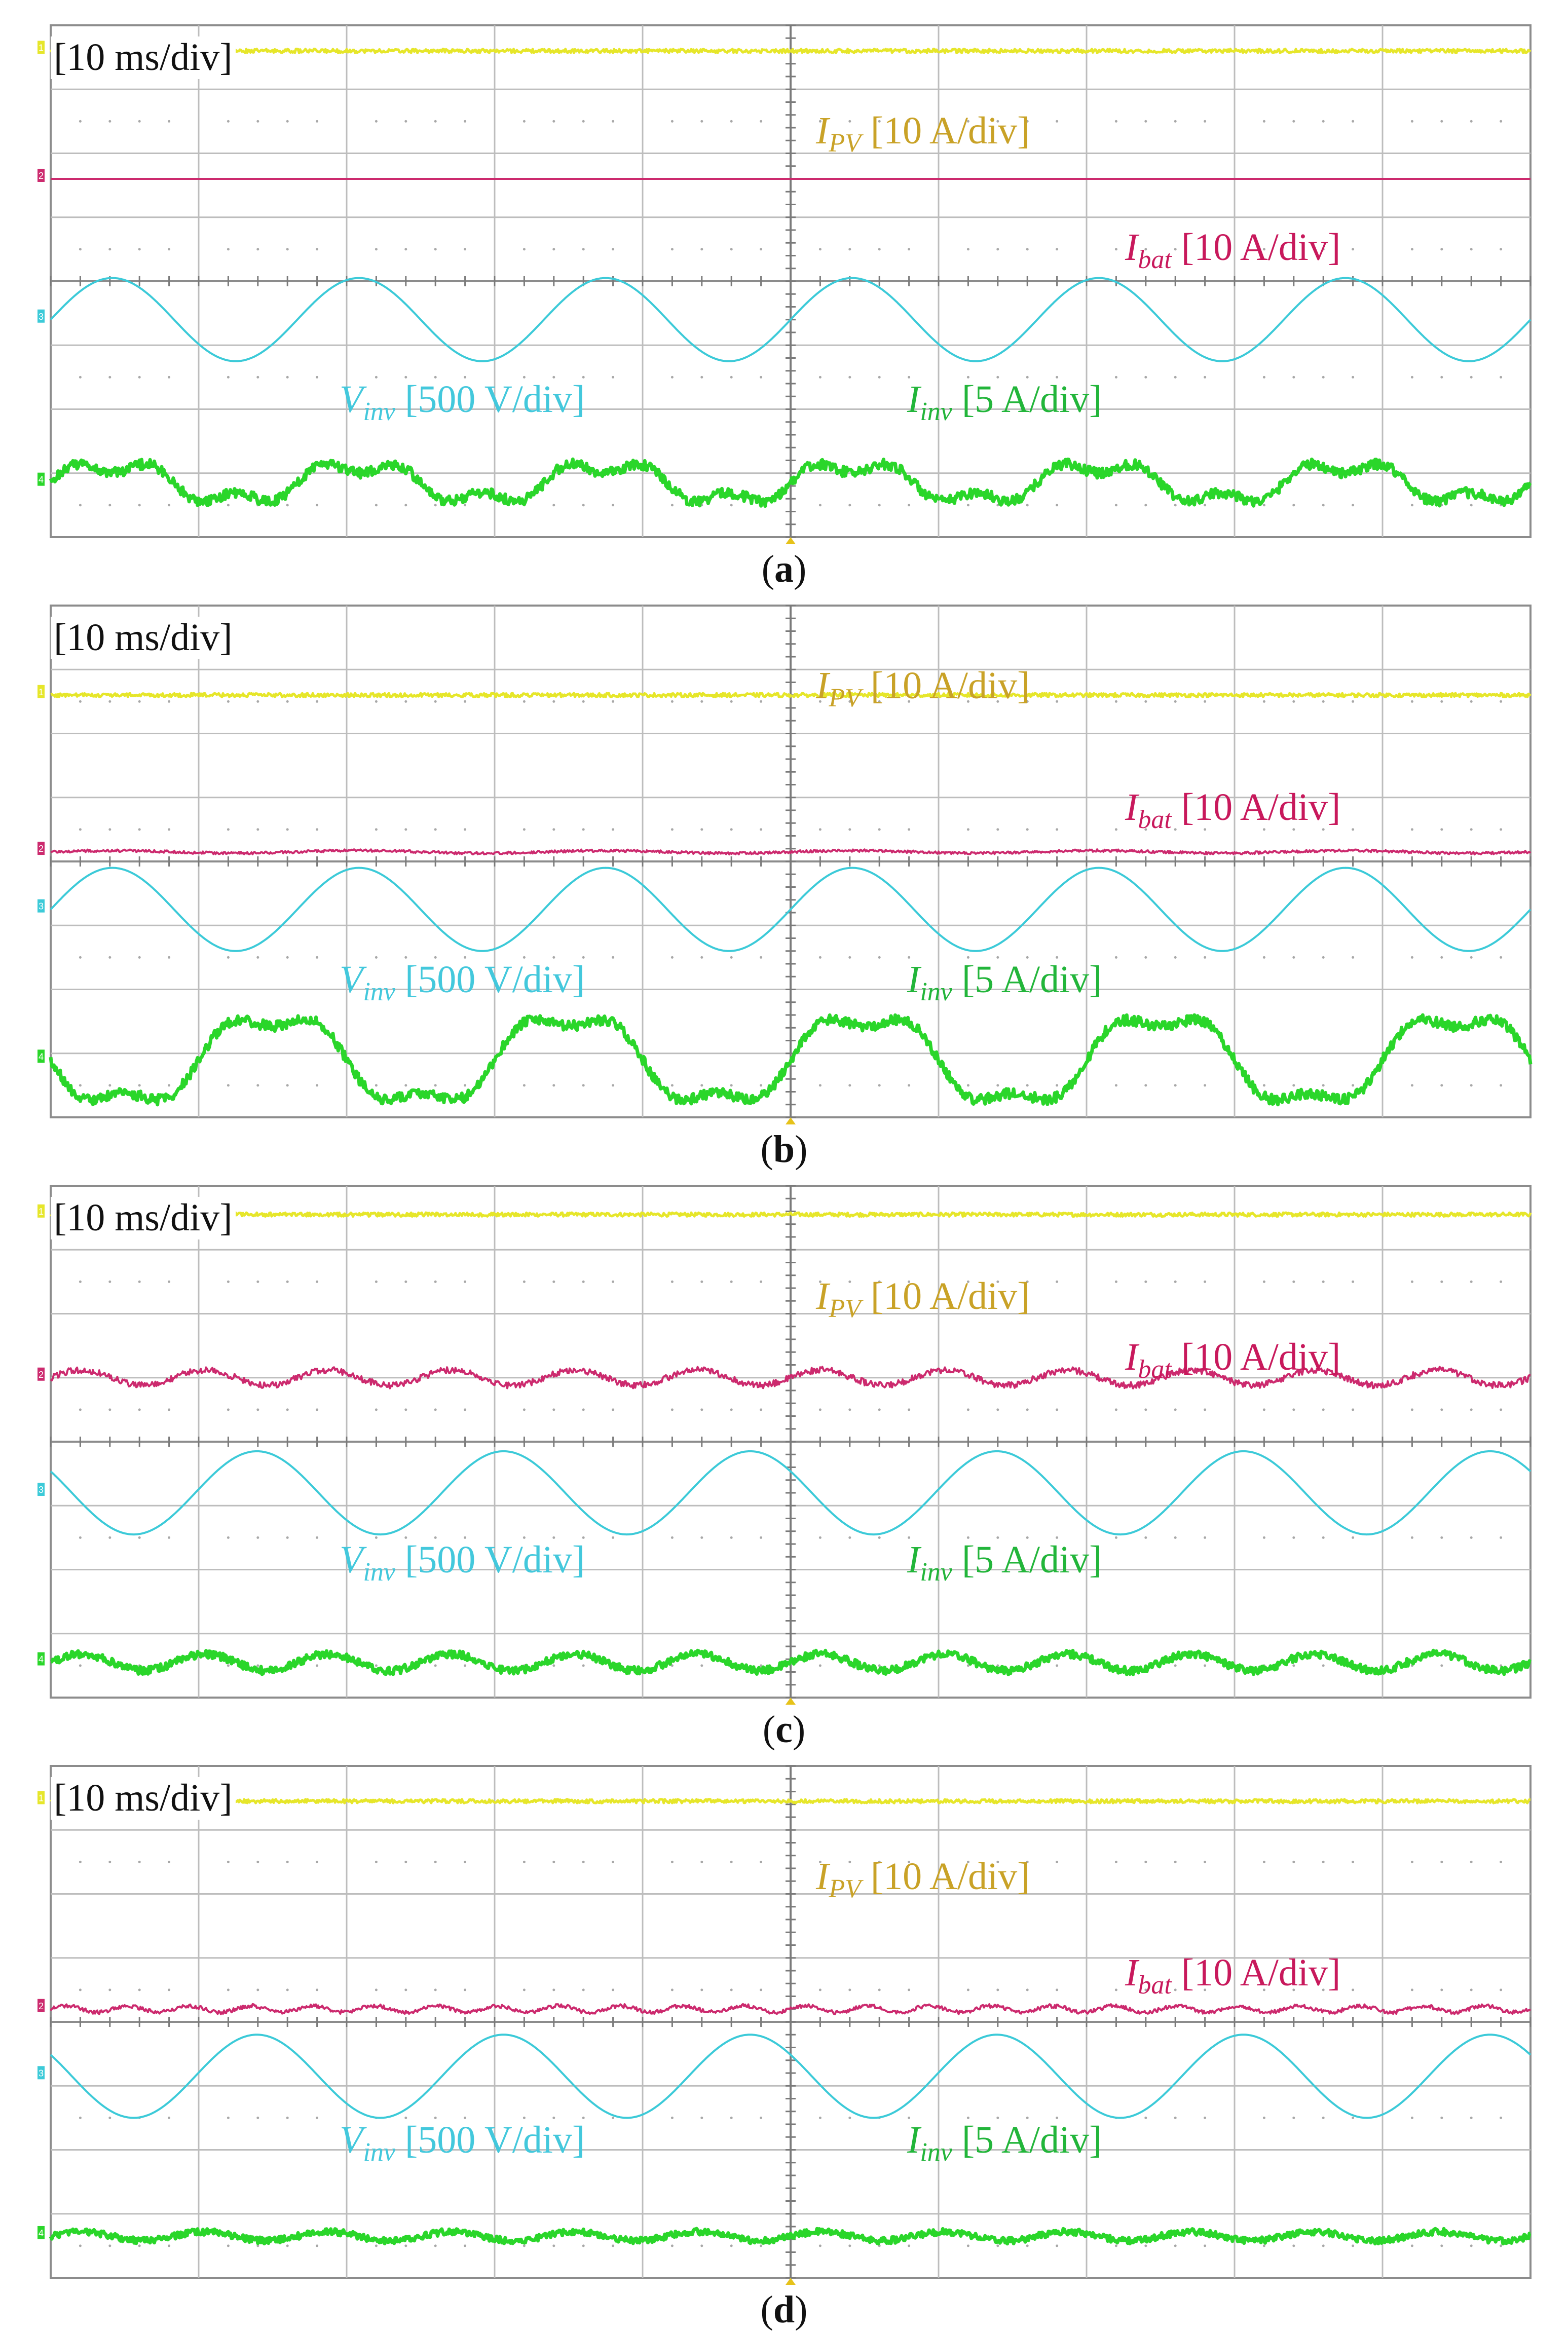 This screenshot has width=1568, height=2332. Describe the element at coordinates (41, 317) in the screenshot. I see `svg-text: 3` at that location.